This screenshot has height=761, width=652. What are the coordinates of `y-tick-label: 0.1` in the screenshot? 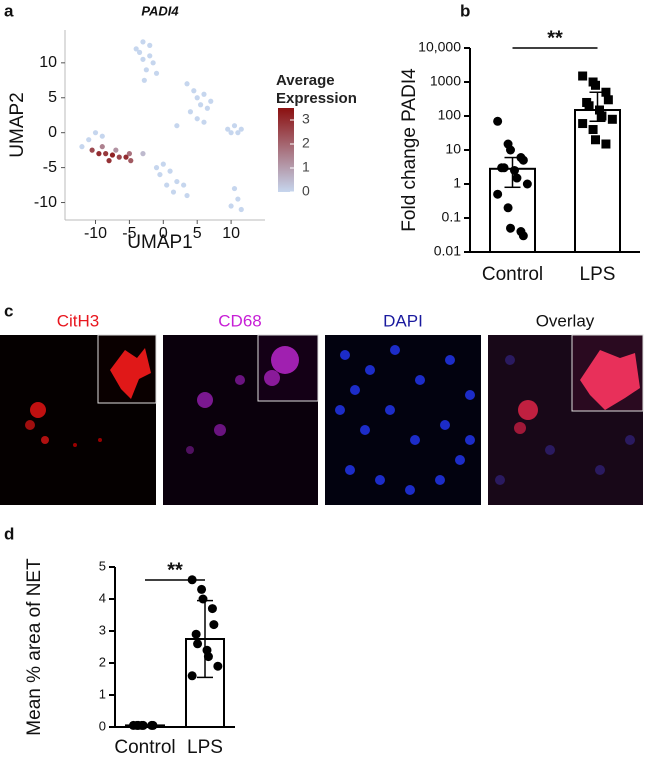 It's located at (452, 217).